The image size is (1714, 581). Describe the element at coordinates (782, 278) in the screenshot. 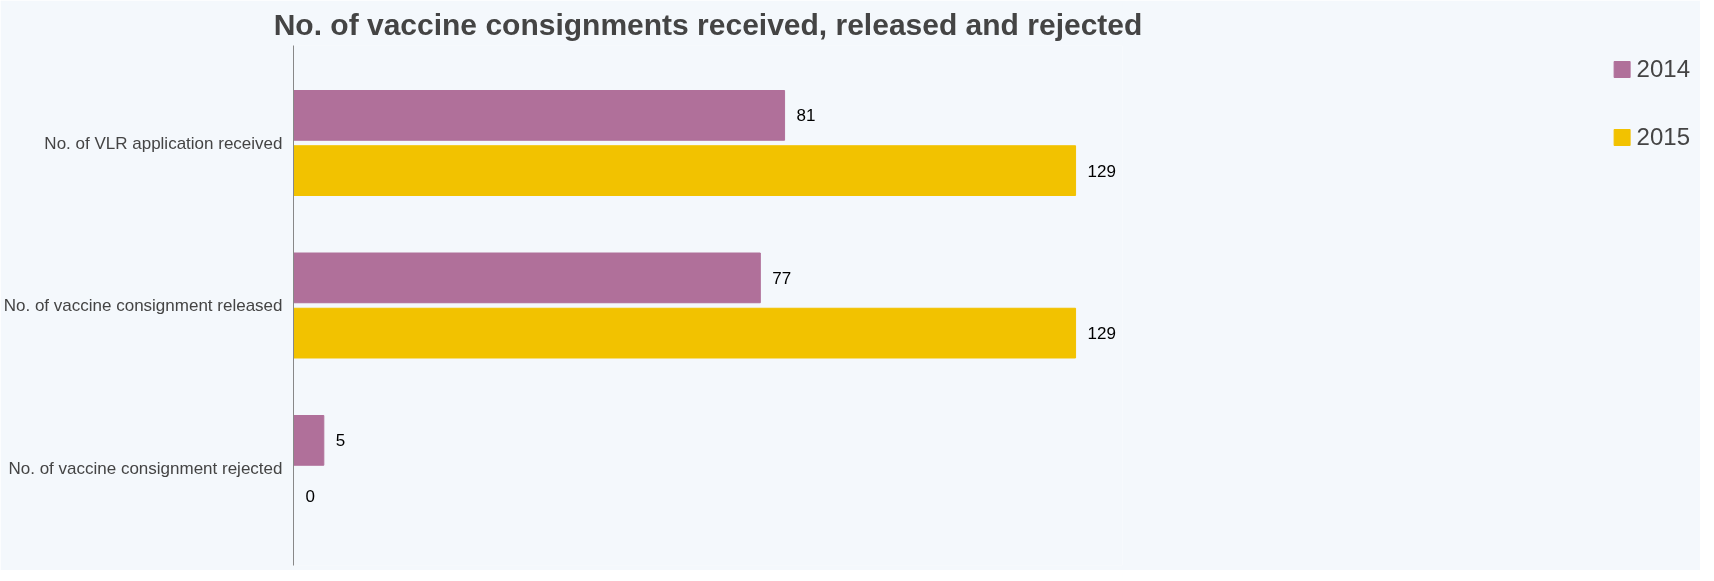

I see `data-label: 77` at that location.